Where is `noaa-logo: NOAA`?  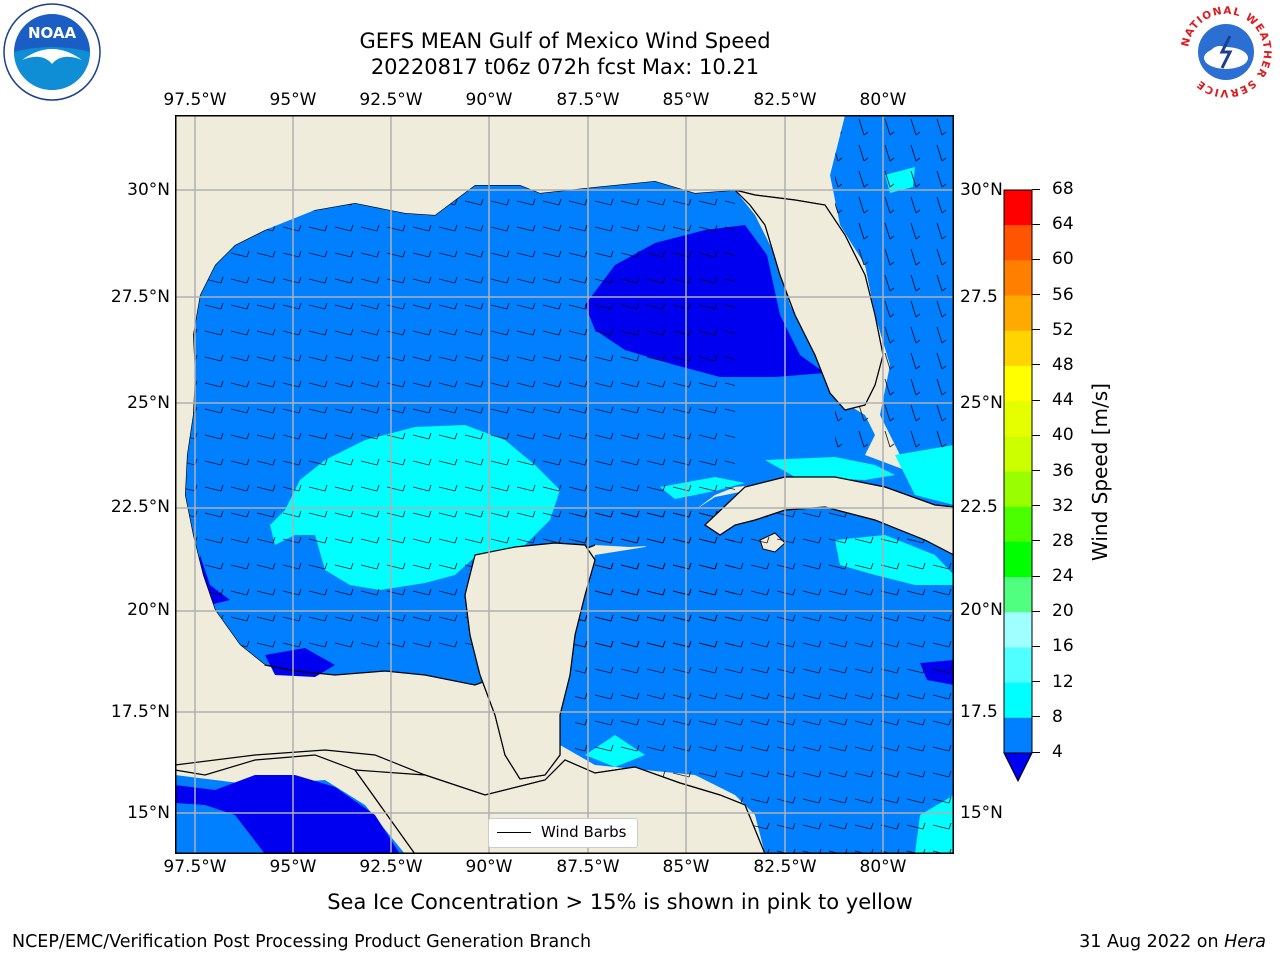 noaa-logo: NOAA is located at coordinates (52, 52).